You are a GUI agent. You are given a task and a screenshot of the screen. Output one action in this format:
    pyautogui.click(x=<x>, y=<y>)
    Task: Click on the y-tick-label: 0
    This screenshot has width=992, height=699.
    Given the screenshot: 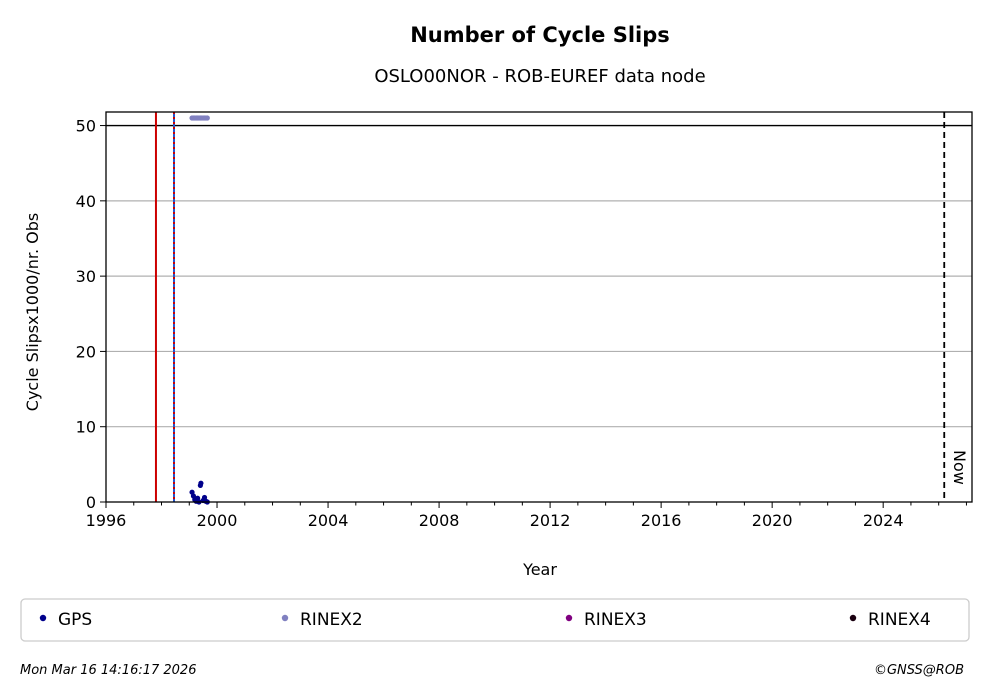 What is the action you would take?
    pyautogui.click(x=91, y=502)
    